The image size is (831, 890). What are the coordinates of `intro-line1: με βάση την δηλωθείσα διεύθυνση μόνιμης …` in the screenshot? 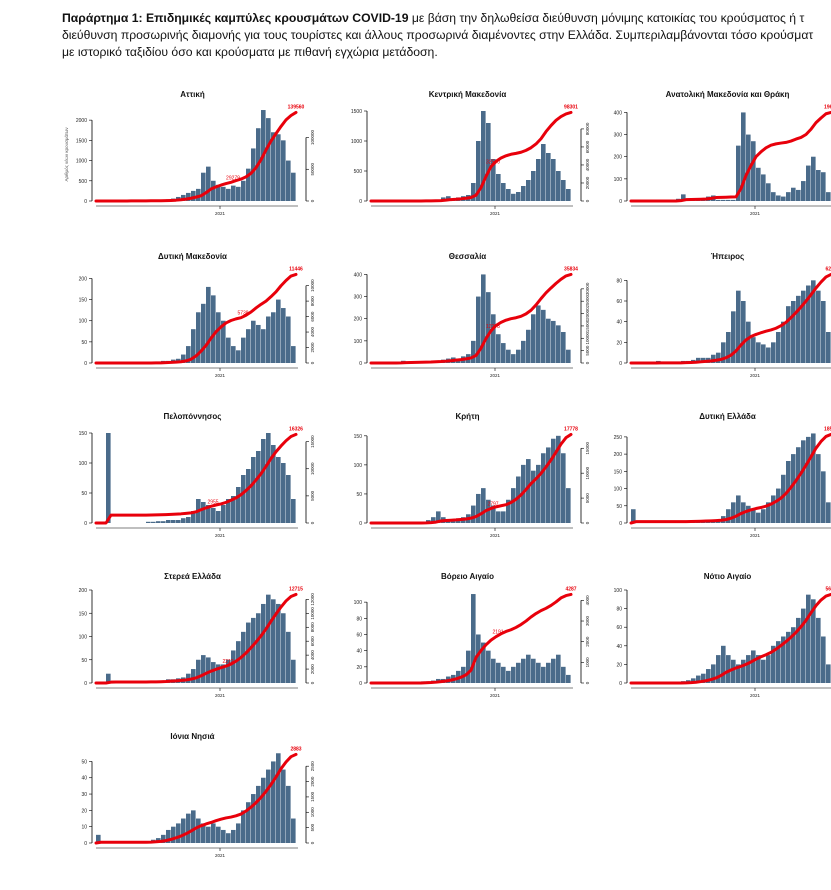 It's located at (607, 18).